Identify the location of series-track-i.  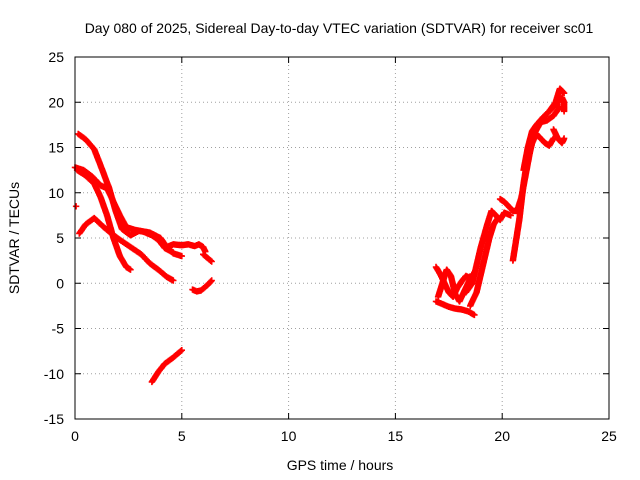
(76, 206).